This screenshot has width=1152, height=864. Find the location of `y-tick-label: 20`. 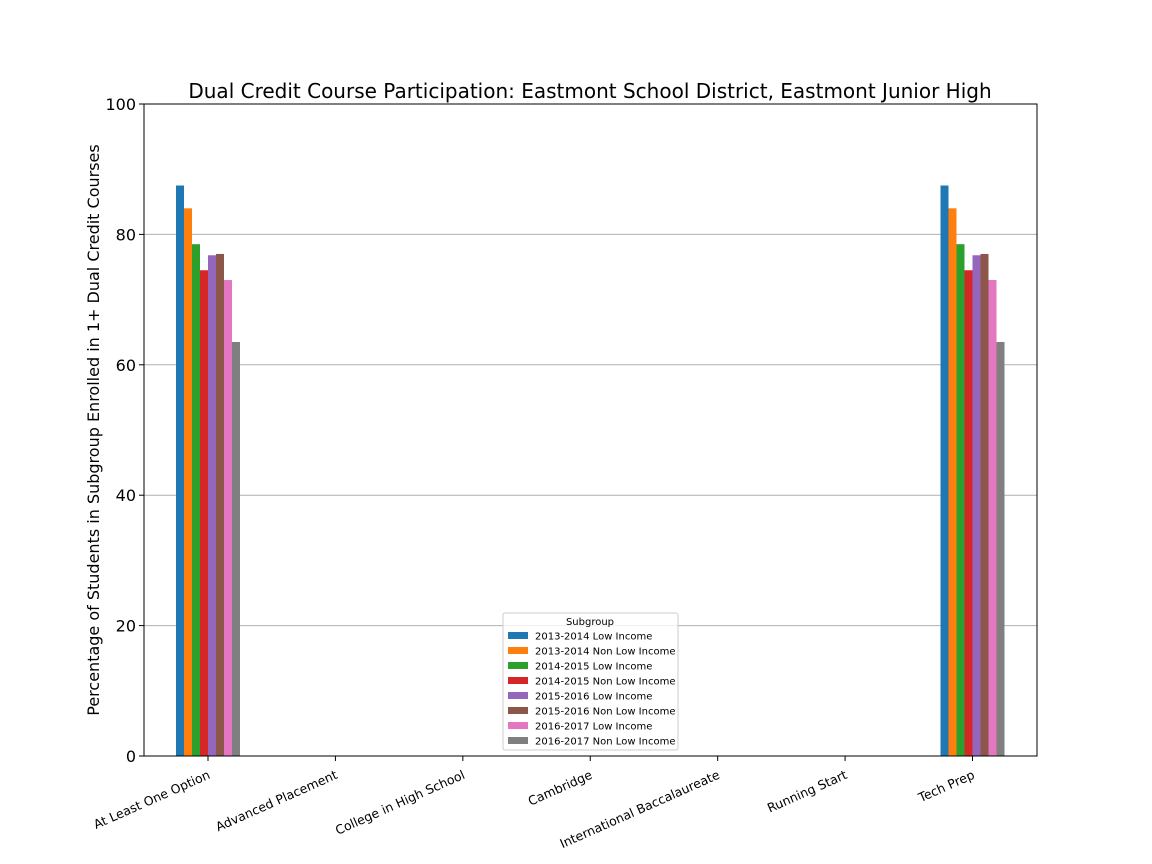

y-tick-label: 20 is located at coordinates (126, 626).